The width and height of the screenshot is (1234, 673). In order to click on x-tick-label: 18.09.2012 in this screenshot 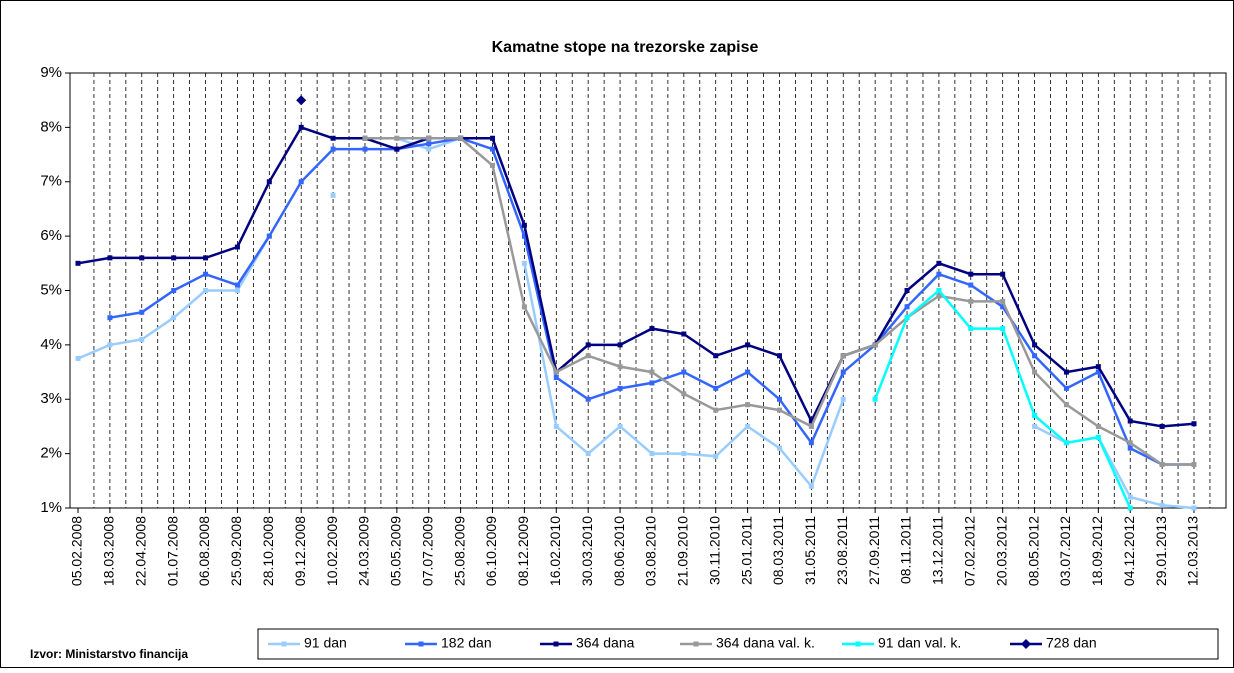, I will do `click(1097, 551)`.